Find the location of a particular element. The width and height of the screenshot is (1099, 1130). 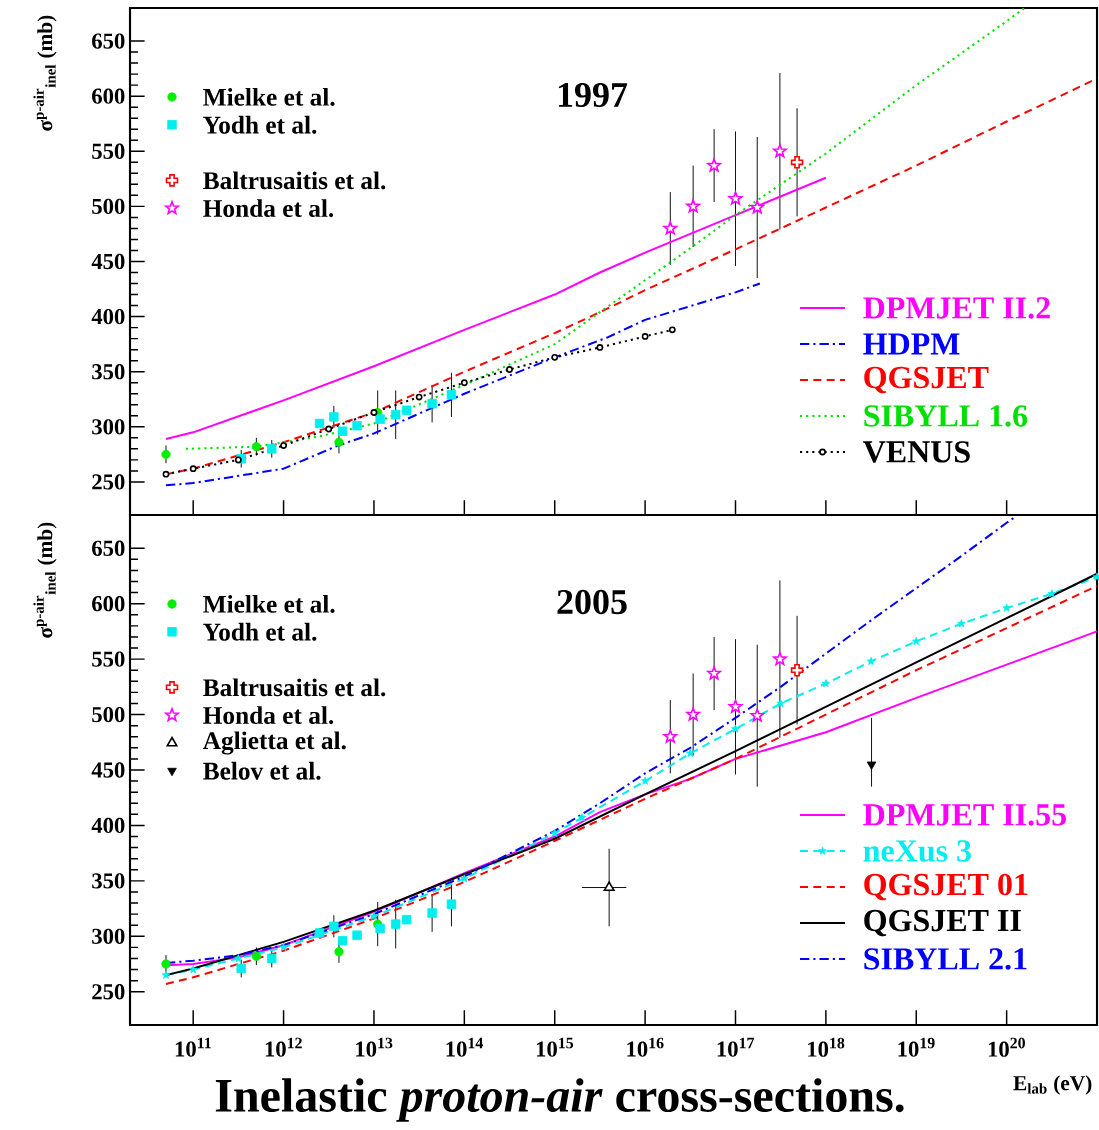

legend-label: Aglietta et al. is located at coordinates (274, 743).